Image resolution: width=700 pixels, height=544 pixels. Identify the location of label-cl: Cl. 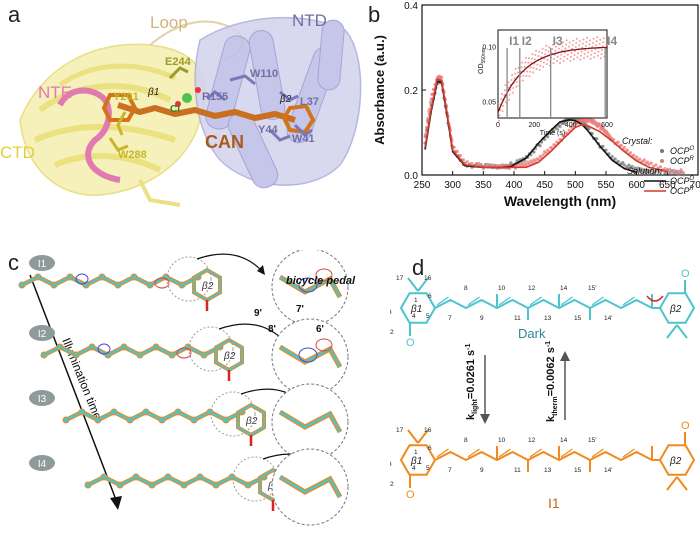
(175, 109).